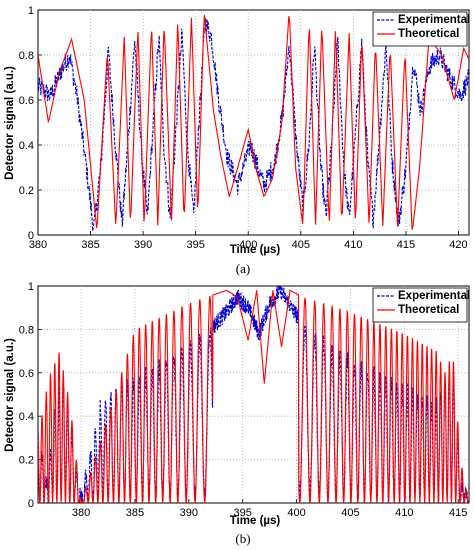  I want to click on x-axis-label-a: Time (µs), so click(255, 250).